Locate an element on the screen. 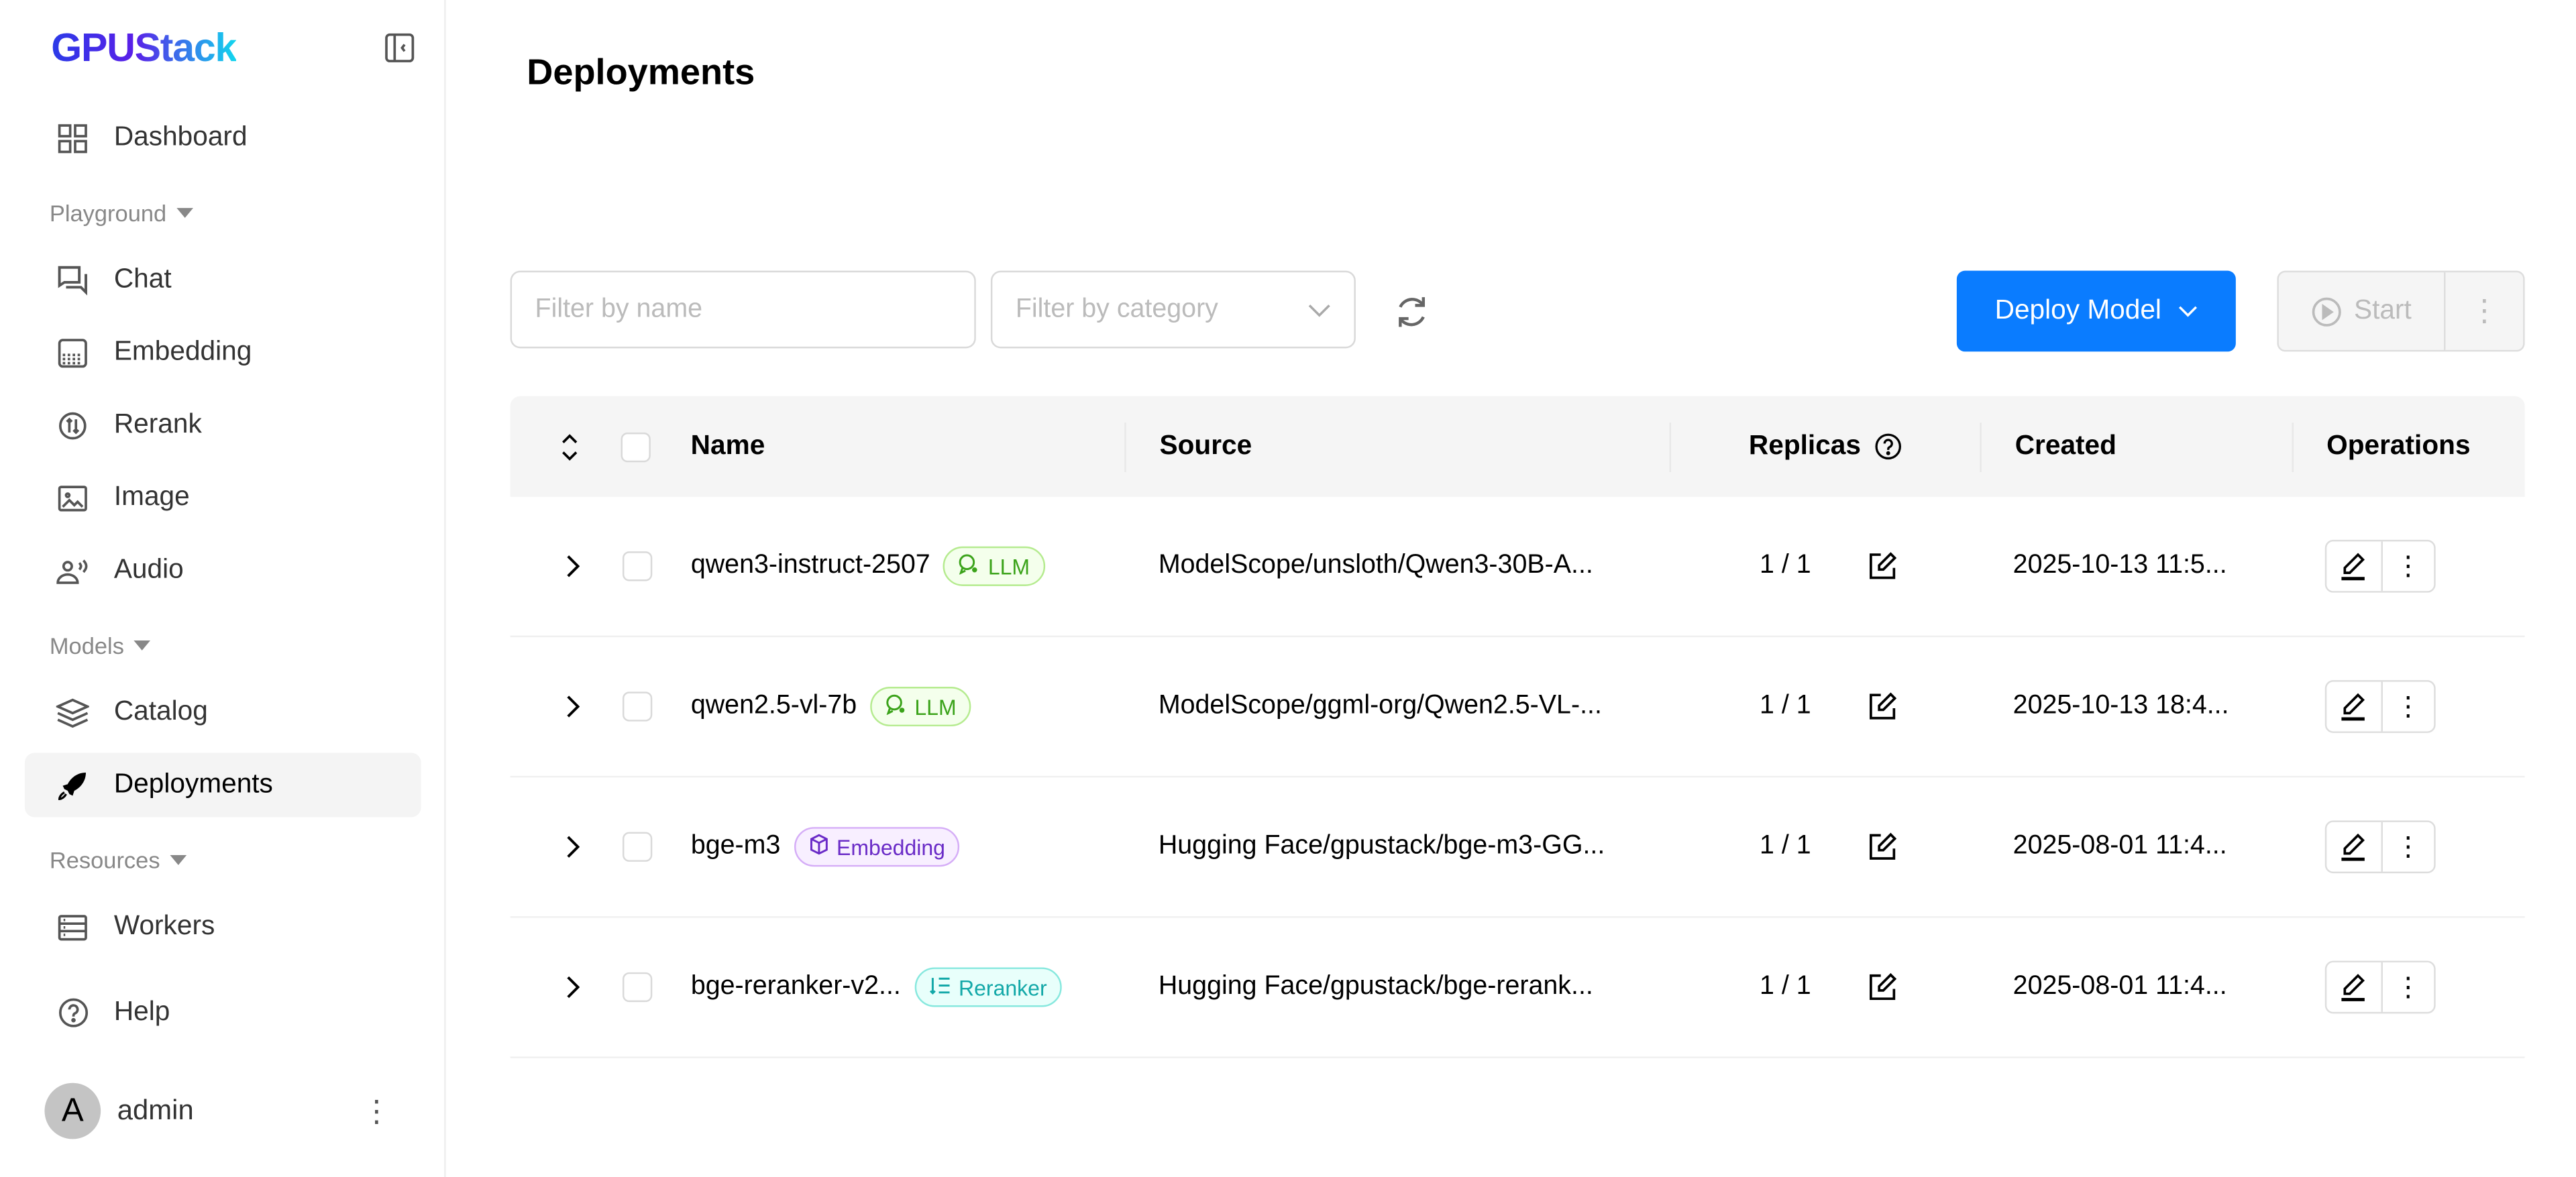  rerank-icon is located at coordinates (72, 424).